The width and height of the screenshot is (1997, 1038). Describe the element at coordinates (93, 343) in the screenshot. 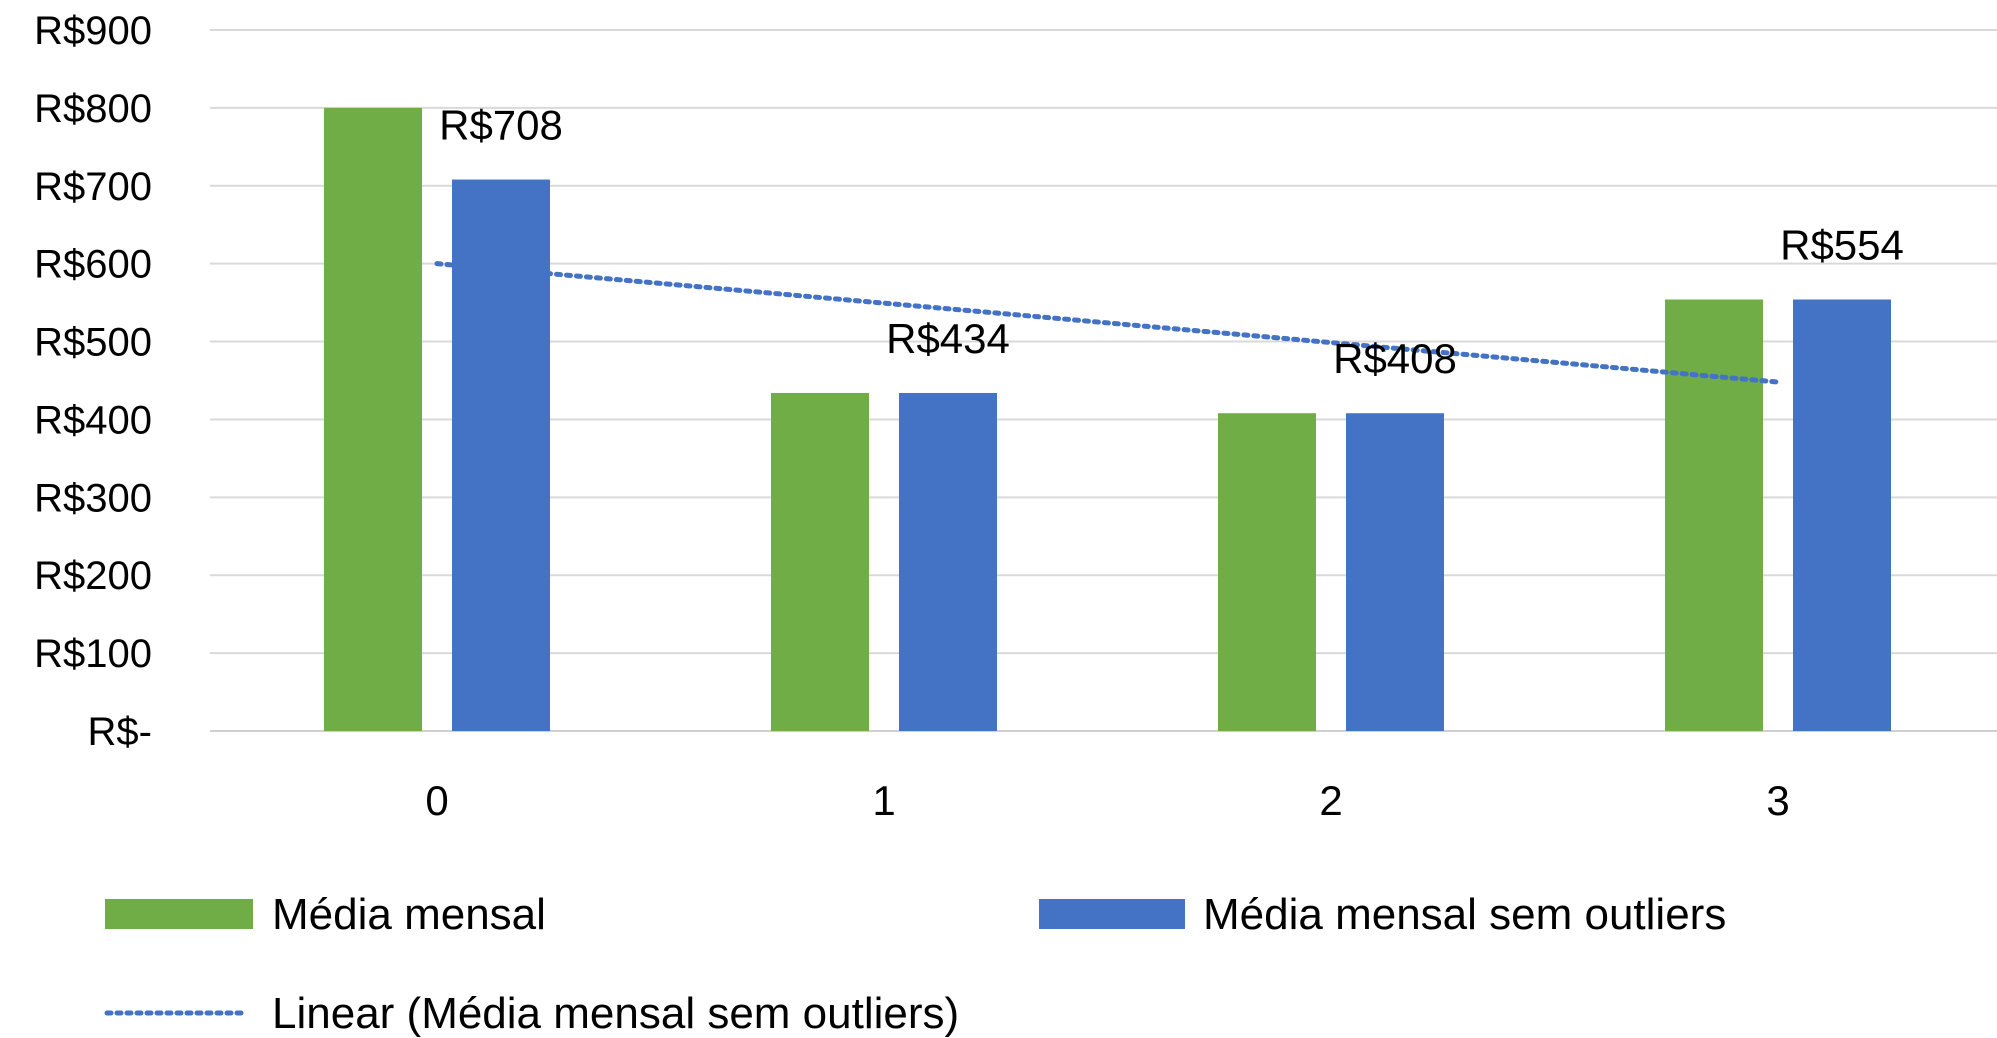

I see `y-tick-label: R$500` at that location.